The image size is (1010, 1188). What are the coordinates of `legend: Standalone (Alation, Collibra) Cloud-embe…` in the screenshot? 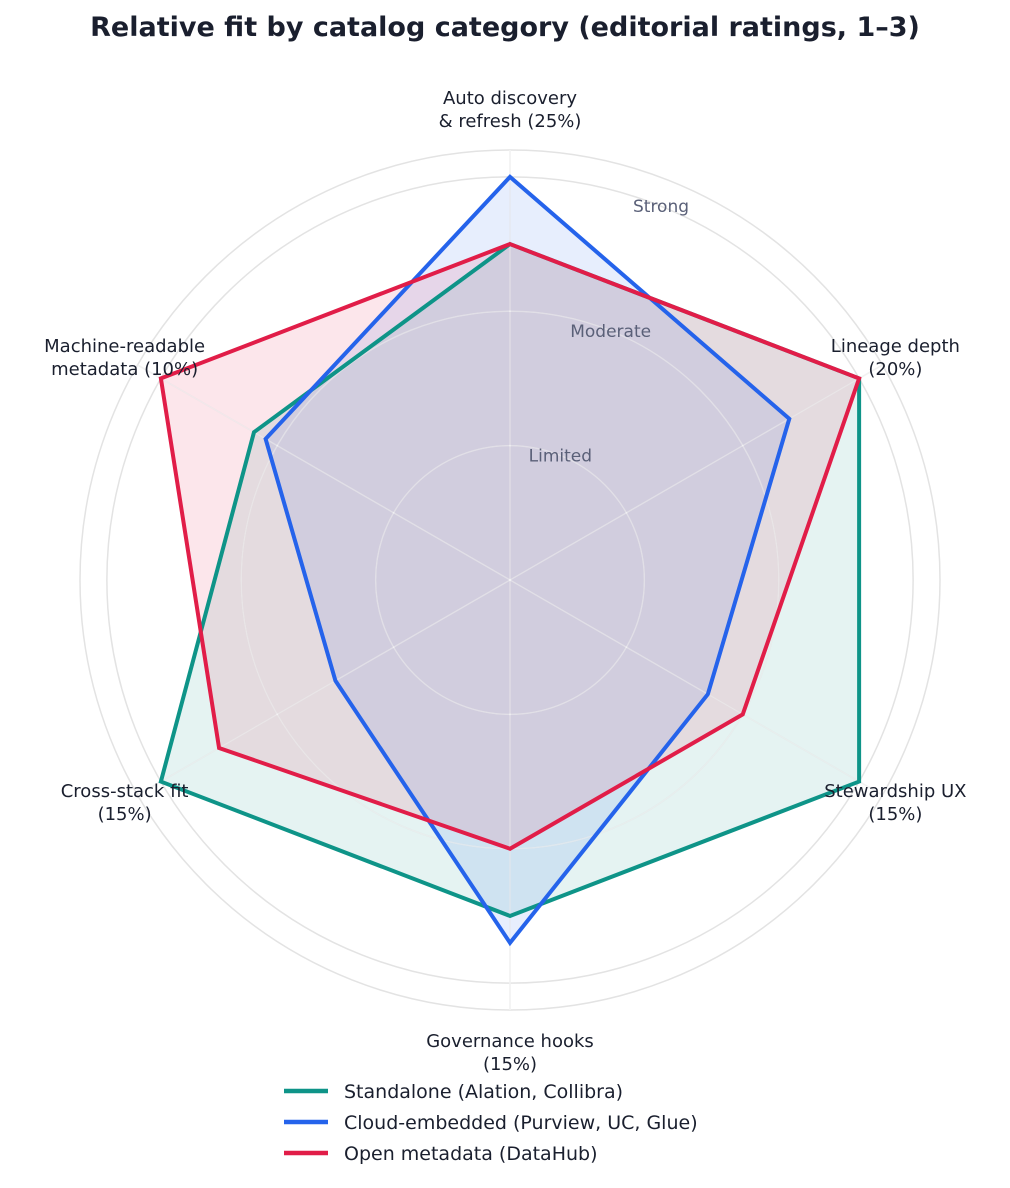 It's located at (491, 1123).